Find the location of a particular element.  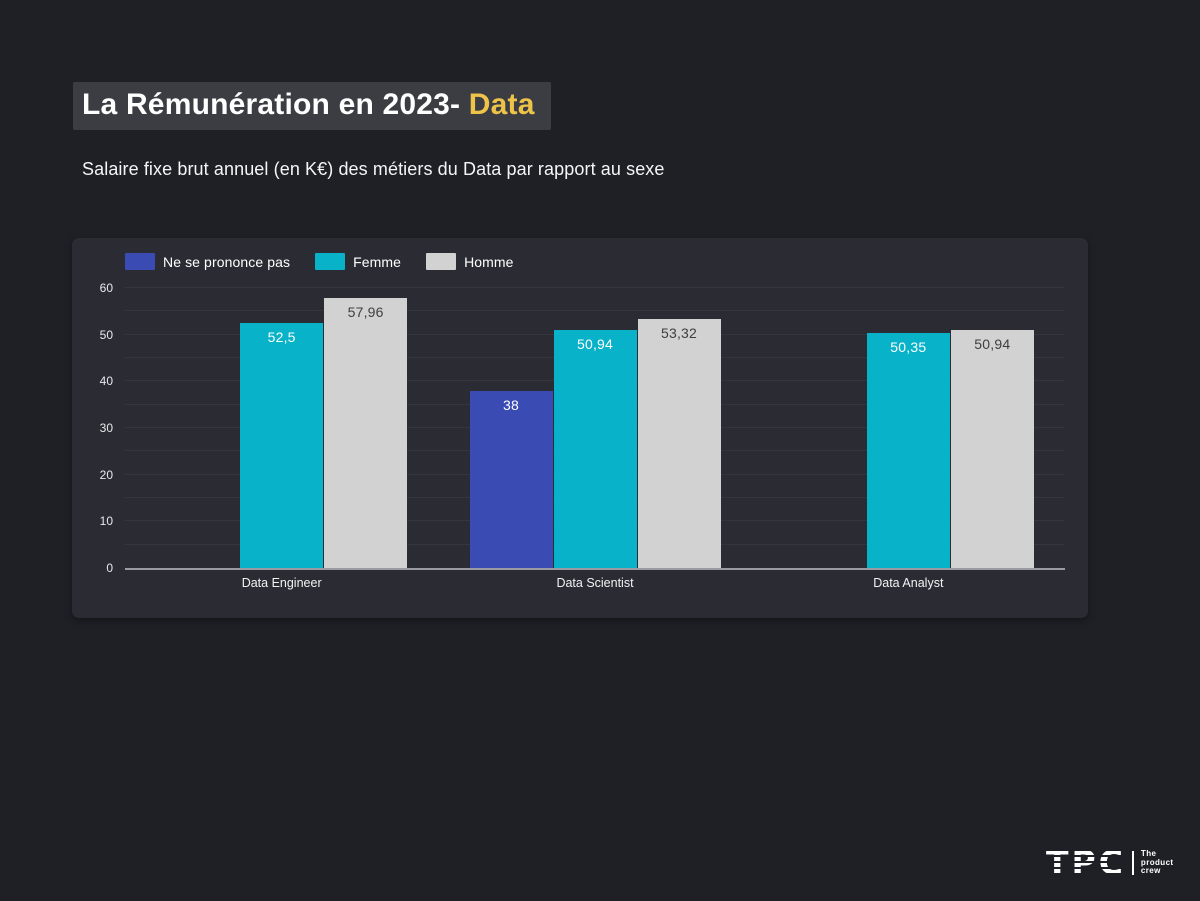

page-title-accent: Data is located at coordinates (501, 104).